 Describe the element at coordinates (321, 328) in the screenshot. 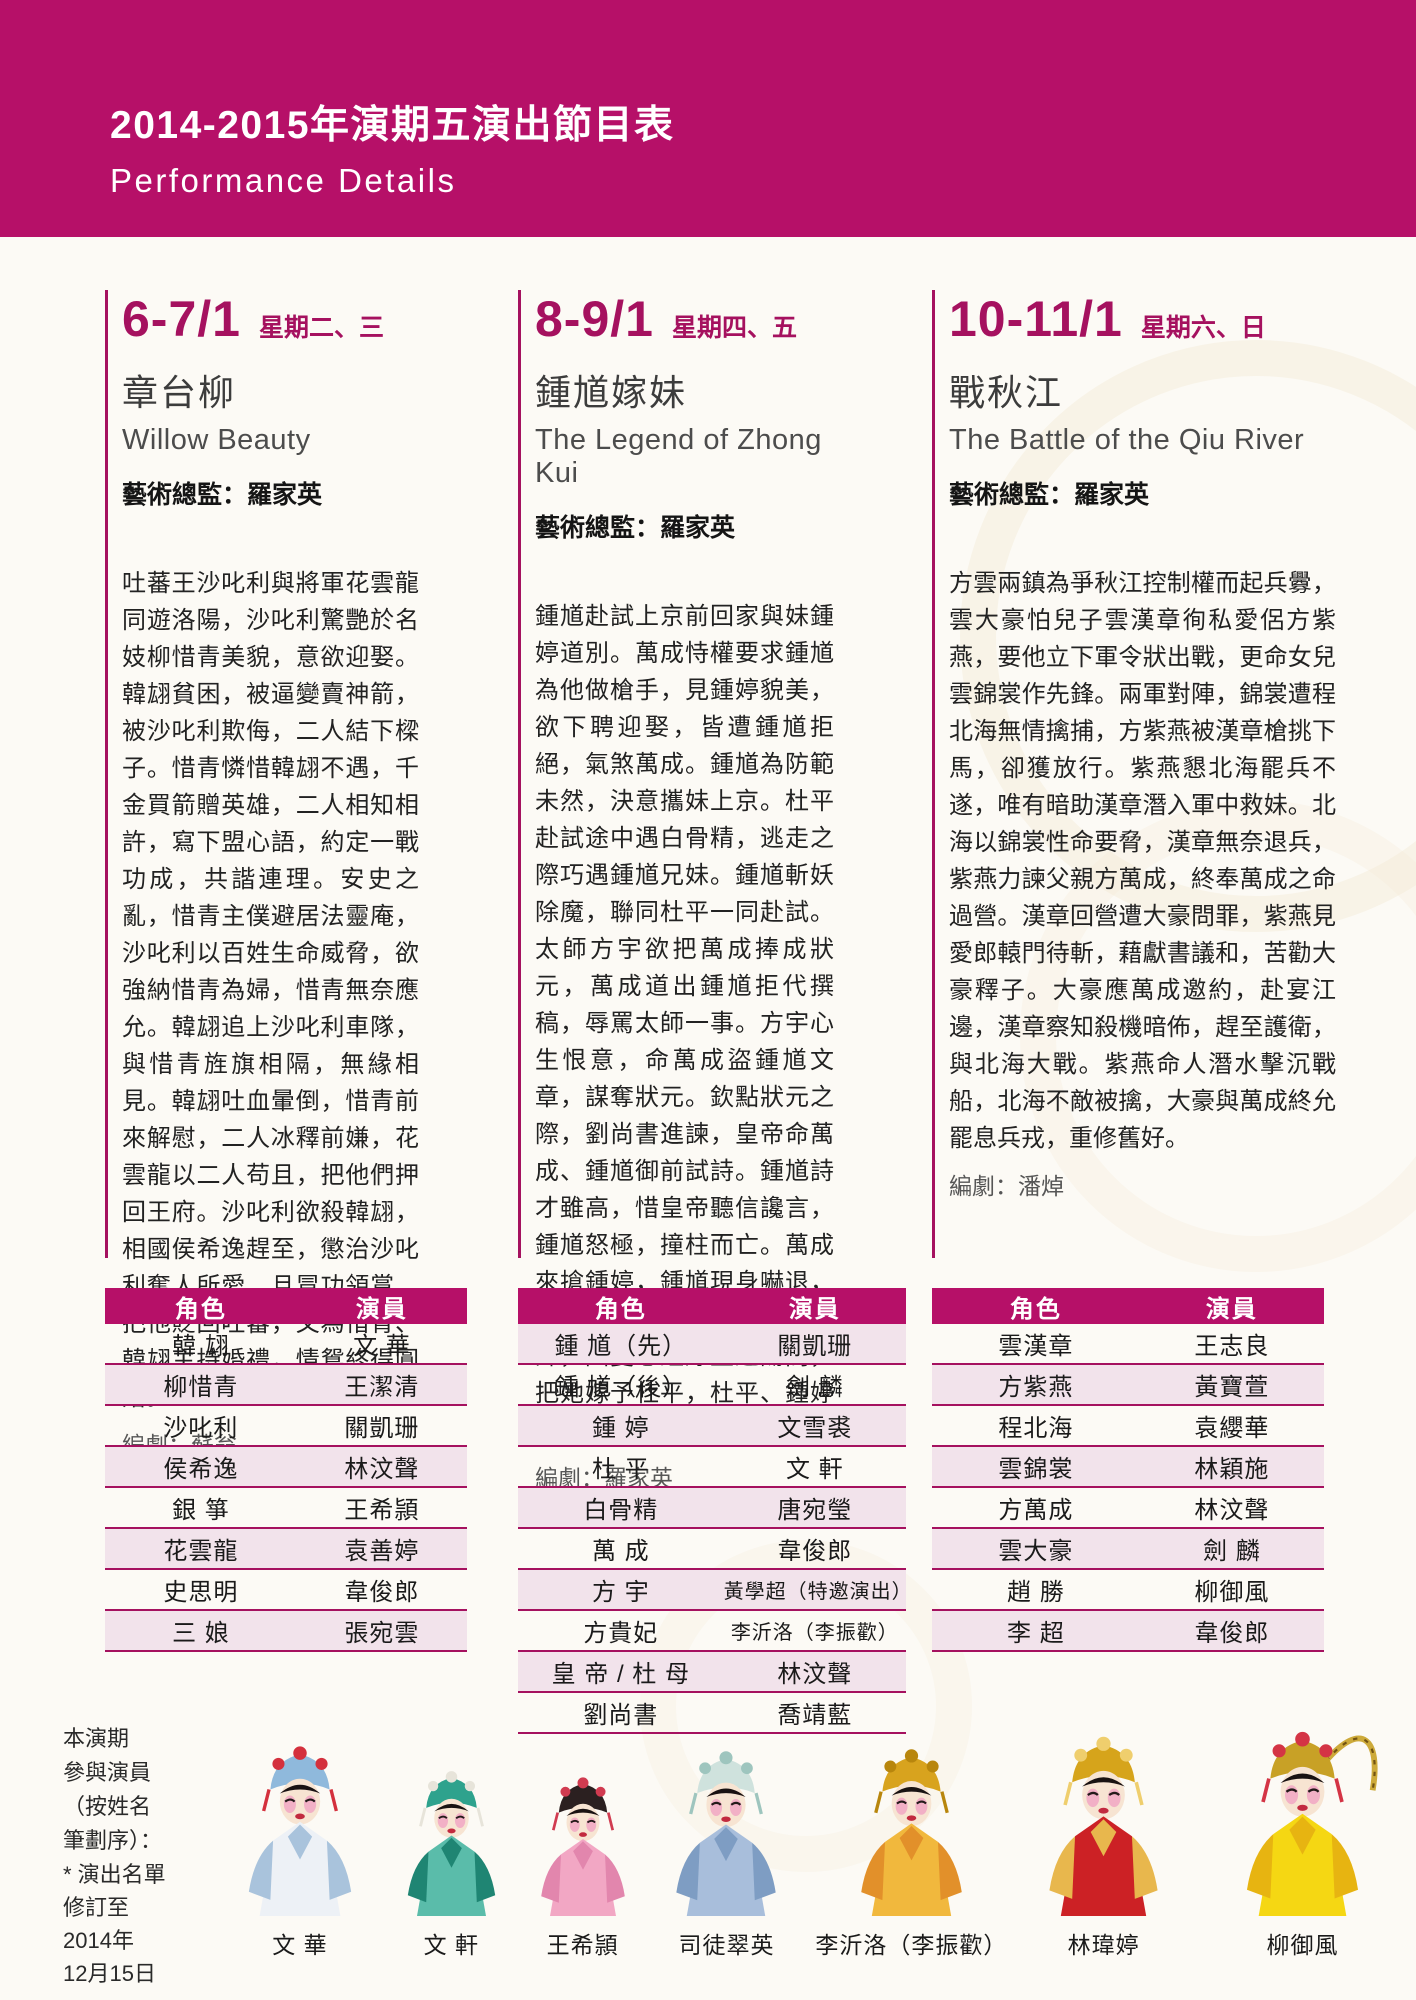

I see `weekday-label: 星期二、三` at that location.